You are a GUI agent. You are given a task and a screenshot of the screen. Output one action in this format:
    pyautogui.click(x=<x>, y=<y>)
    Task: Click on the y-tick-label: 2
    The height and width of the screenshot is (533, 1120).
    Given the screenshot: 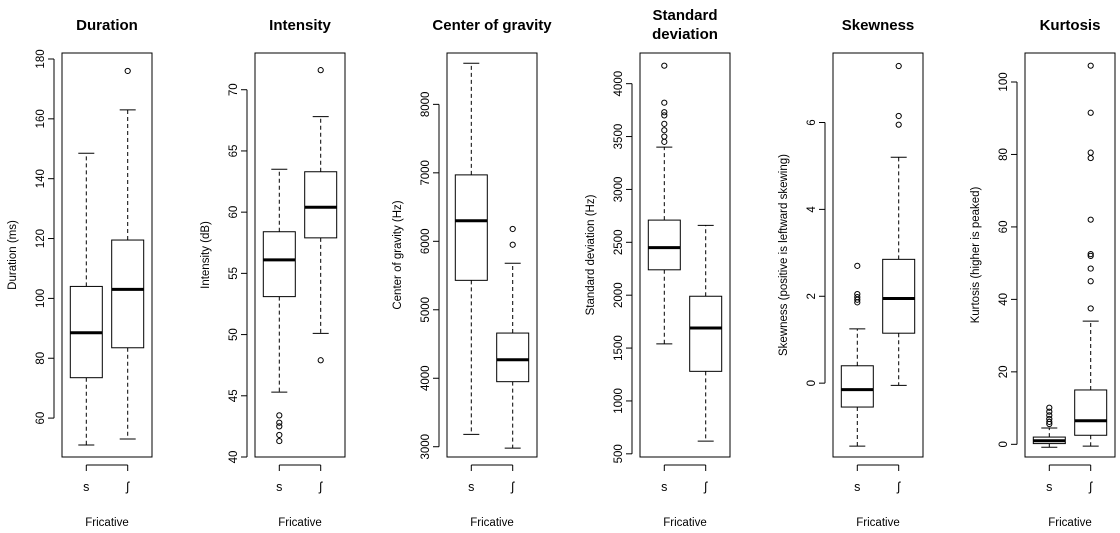 What is the action you would take?
    pyautogui.click(x=812, y=296)
    